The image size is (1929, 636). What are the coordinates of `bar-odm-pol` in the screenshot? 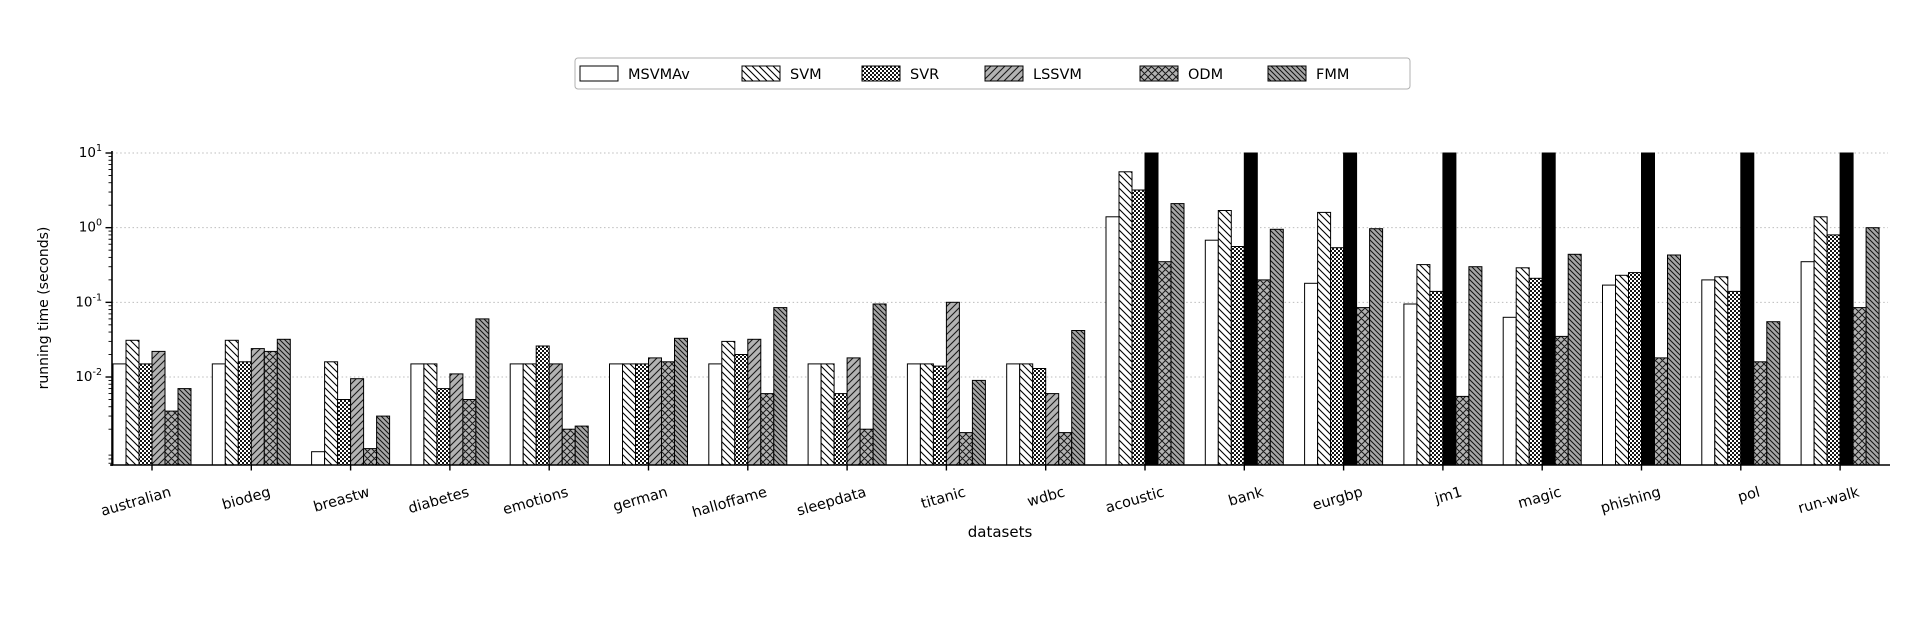 It's located at (1760, 413).